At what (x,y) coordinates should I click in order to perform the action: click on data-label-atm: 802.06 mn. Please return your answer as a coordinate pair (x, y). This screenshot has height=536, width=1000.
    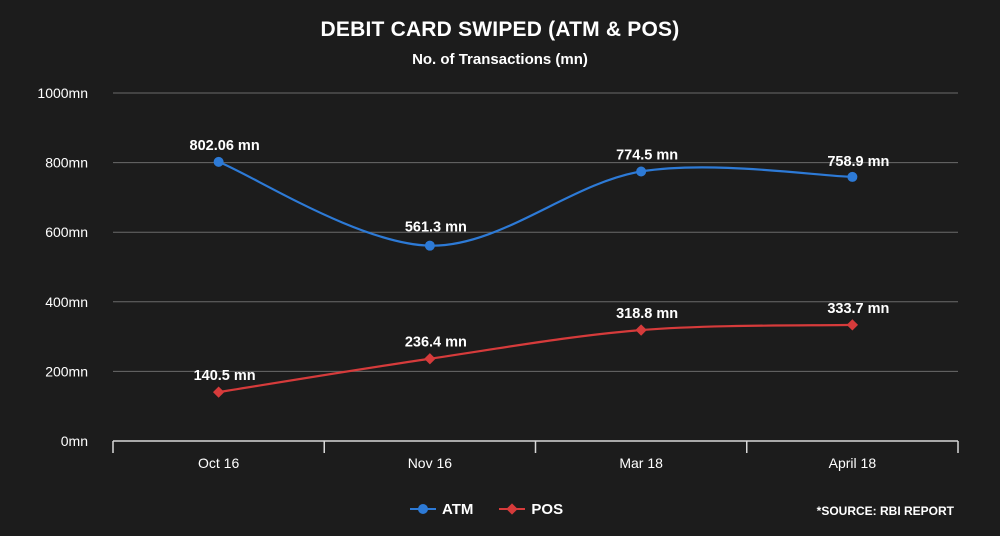
    Looking at the image, I should click on (225, 146).